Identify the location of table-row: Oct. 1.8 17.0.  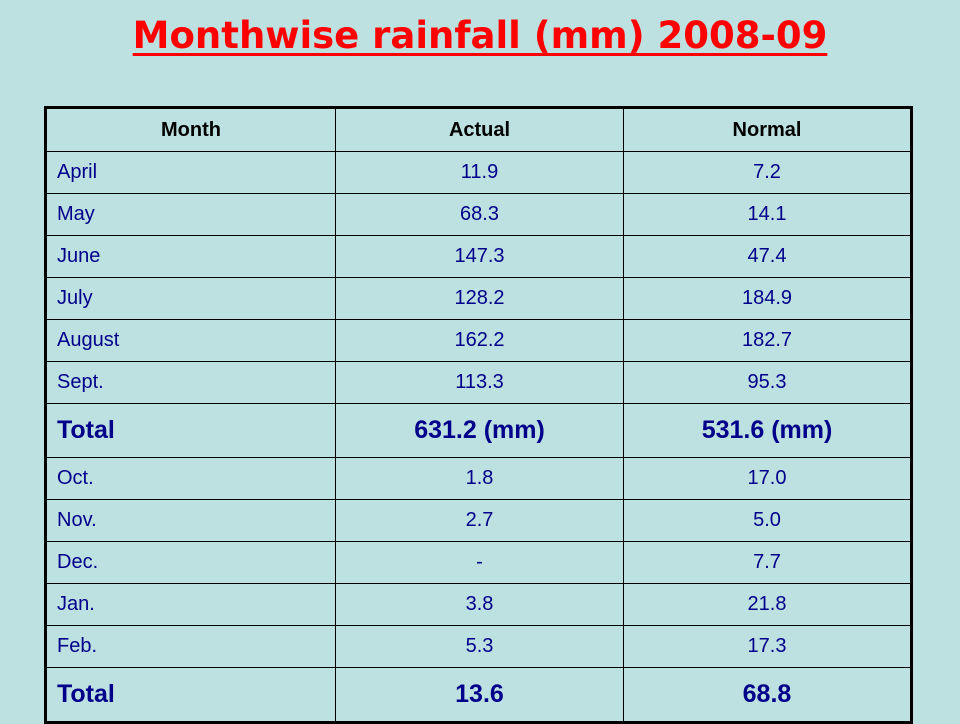
(478, 478).